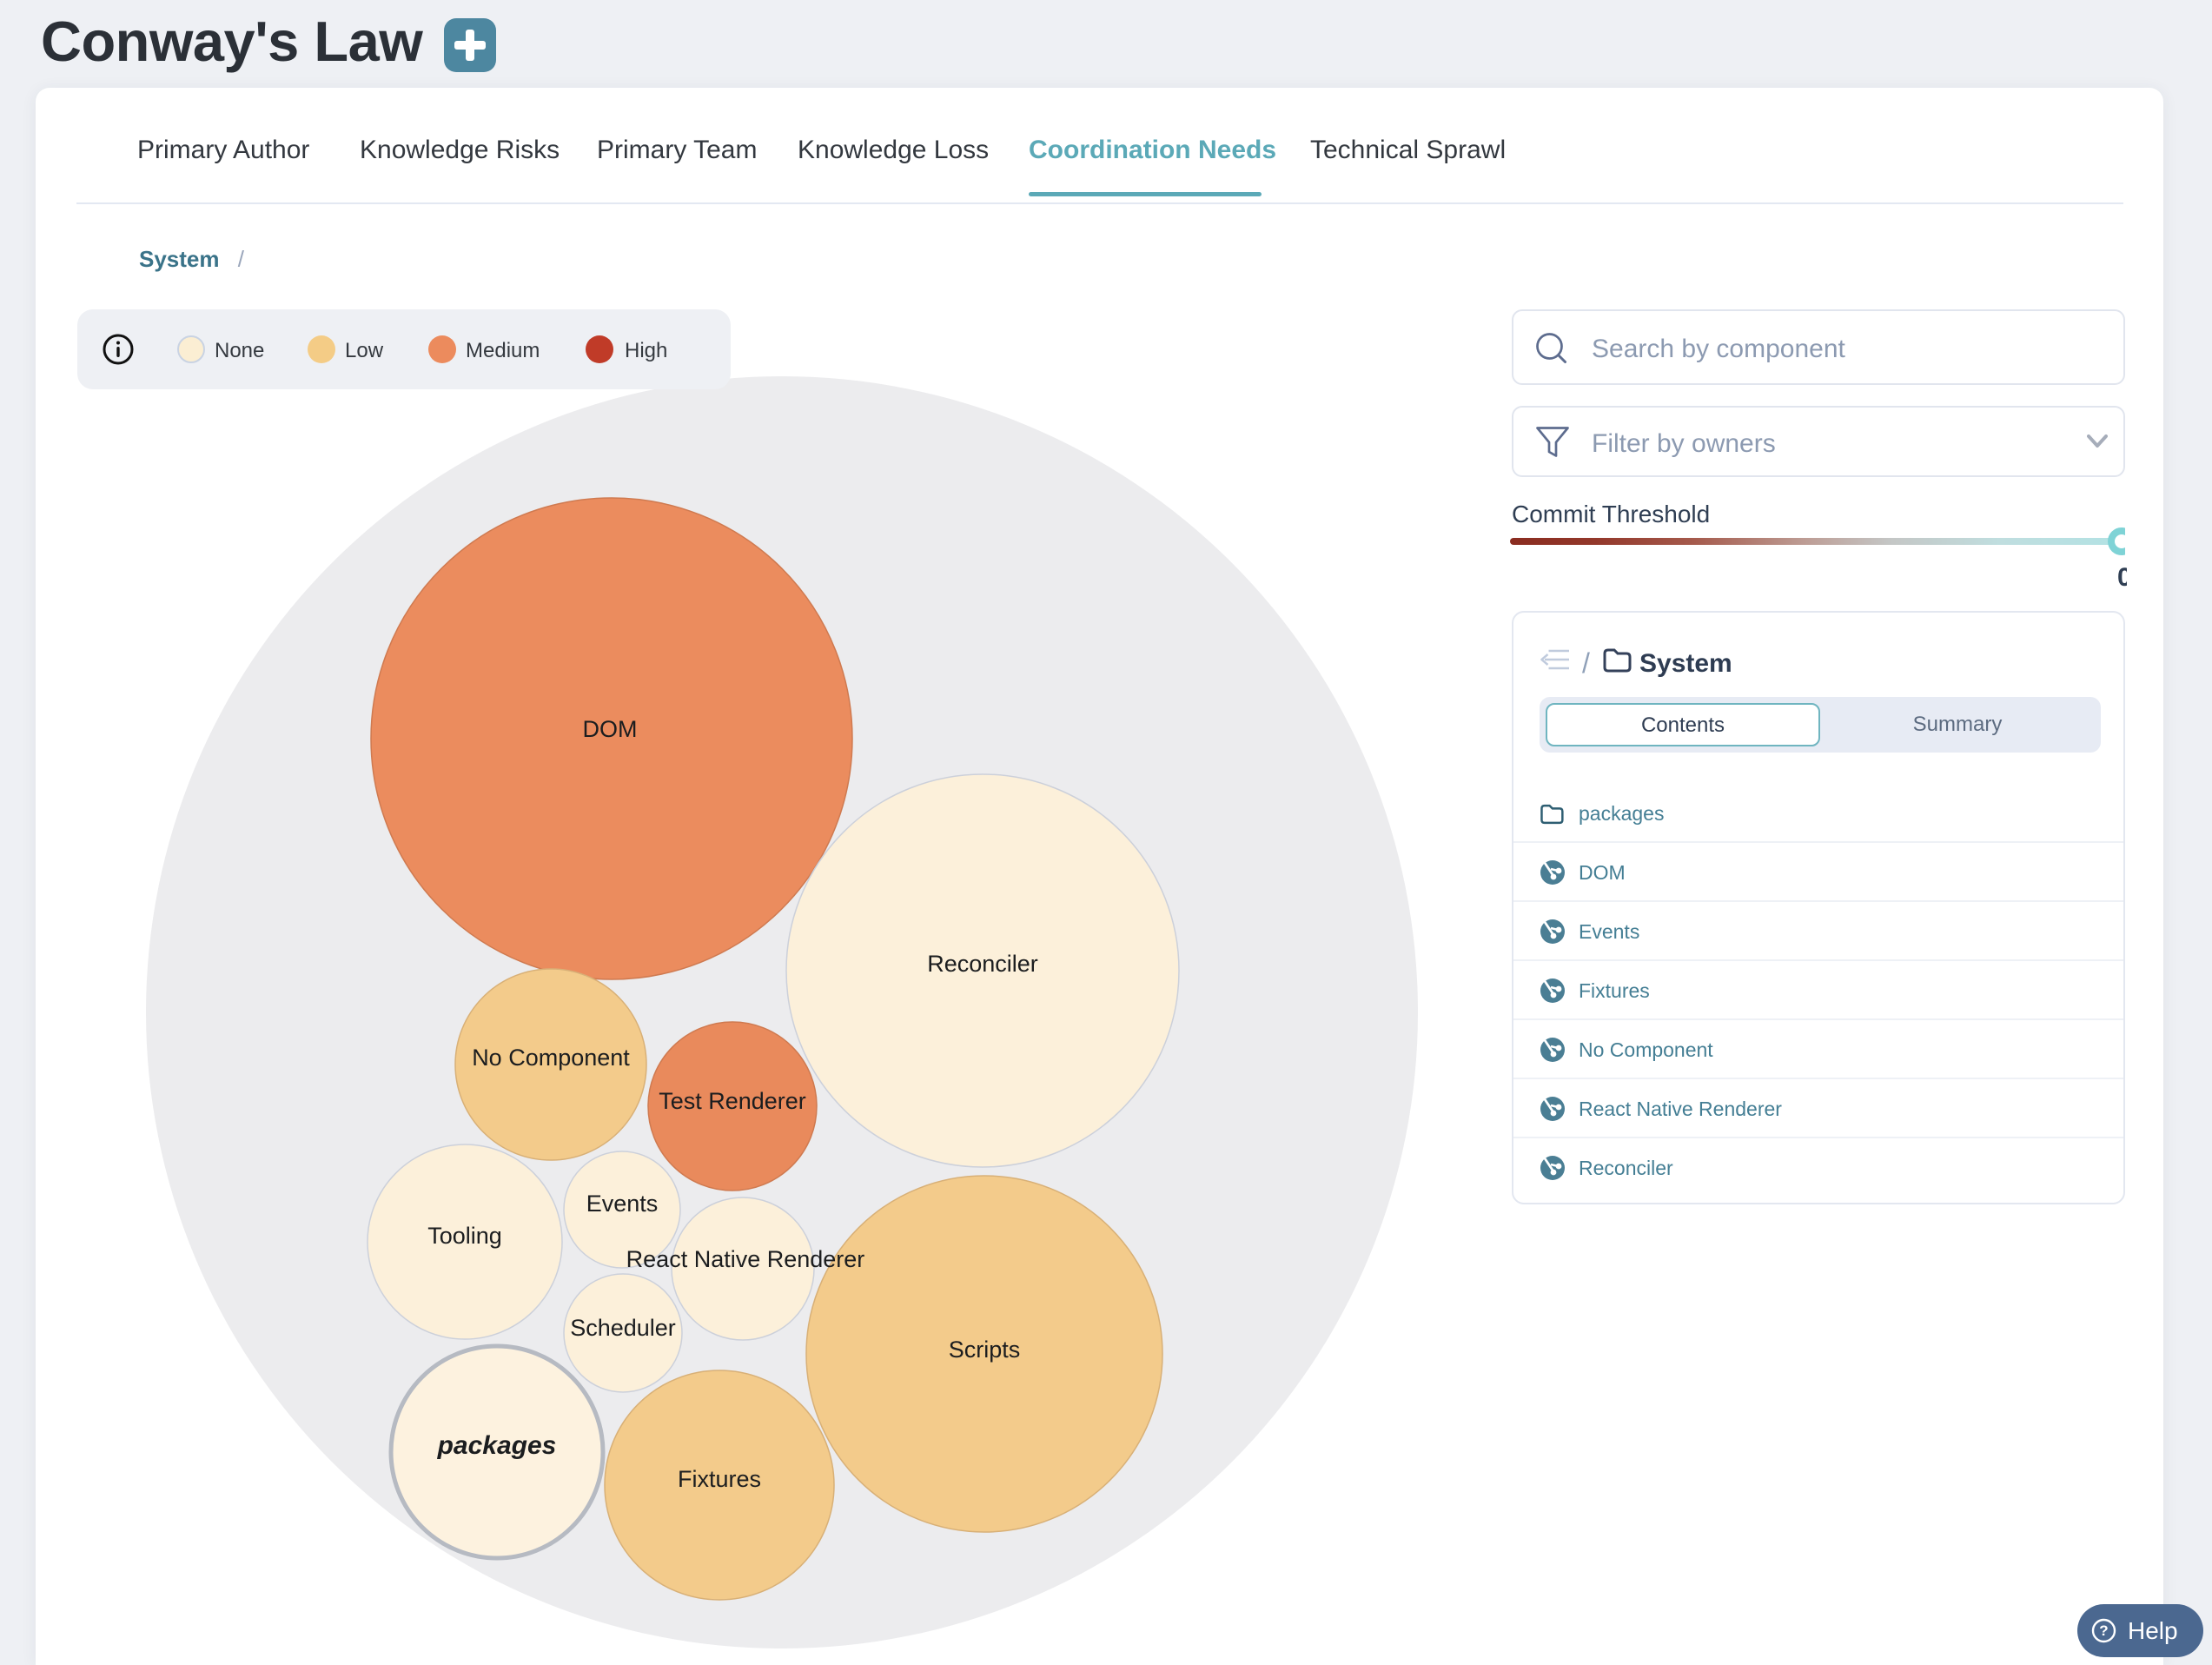  I want to click on svg-text: Reconciler, so click(983, 964).